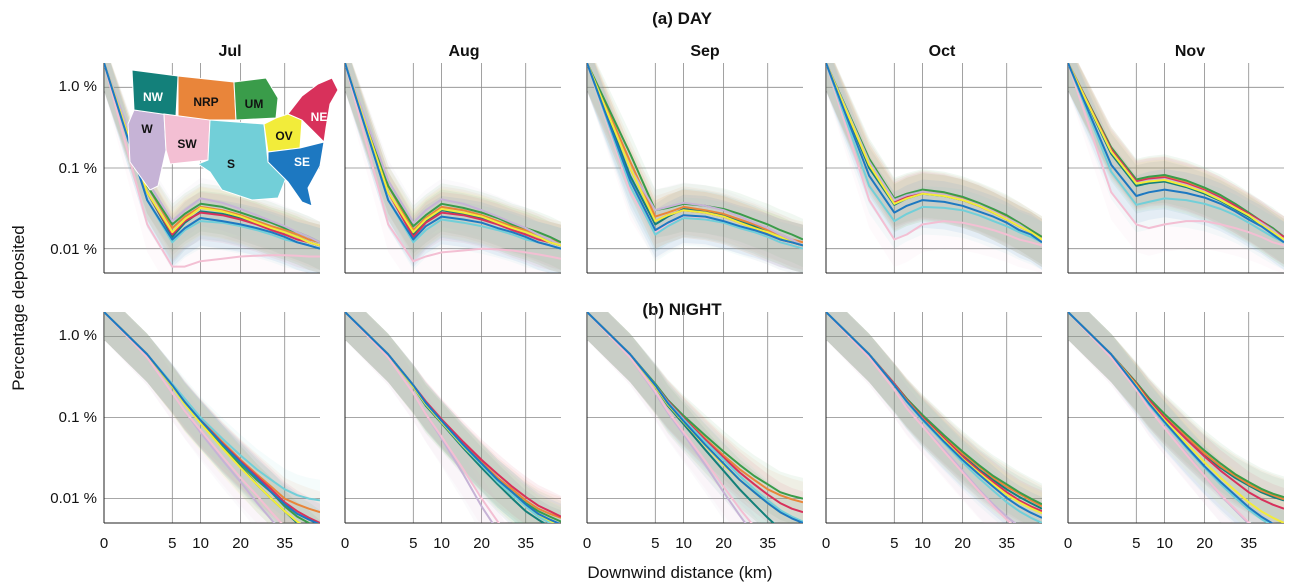  Describe the element at coordinates (187, 139) in the screenshot. I see `map-region-sw` at that location.